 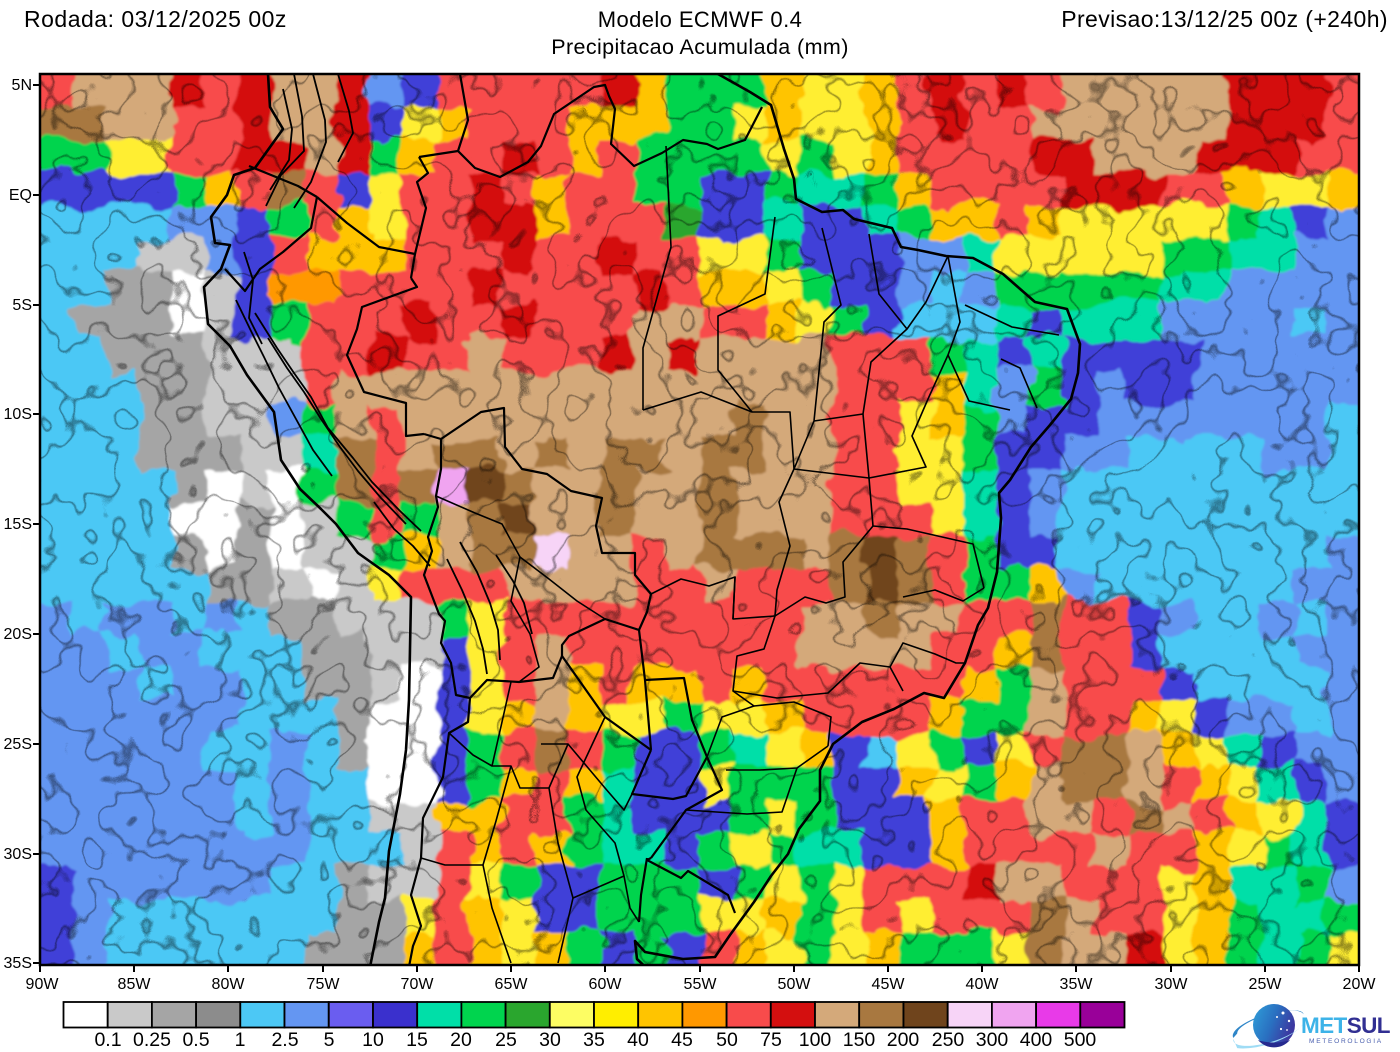 I want to click on svg-text: 45, so click(x=682, y=1040).